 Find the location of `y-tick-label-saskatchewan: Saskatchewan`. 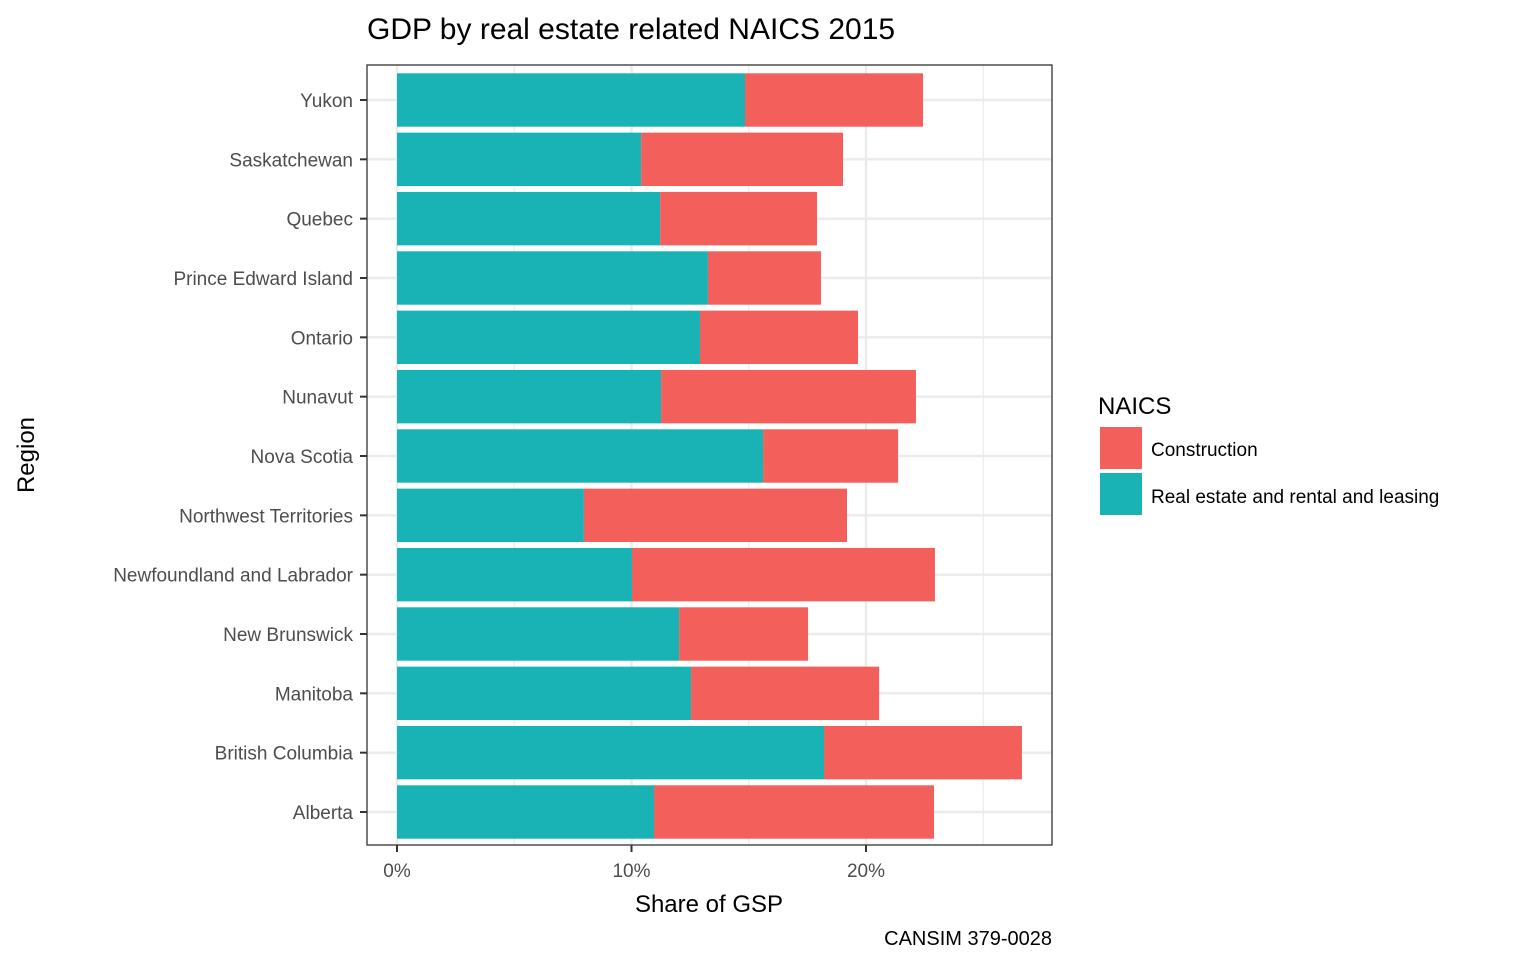

y-tick-label-saskatchewan: Saskatchewan is located at coordinates (291, 160).